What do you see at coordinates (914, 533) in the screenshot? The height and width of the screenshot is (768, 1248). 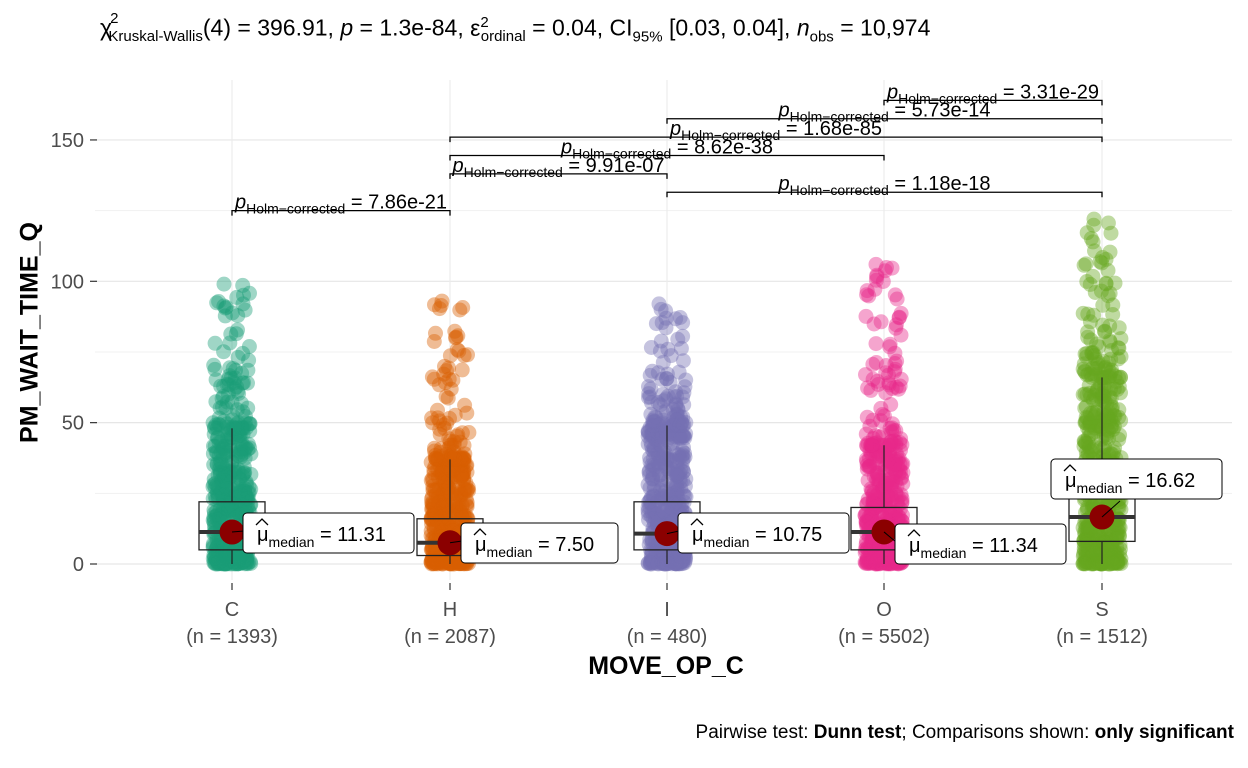 I see `hat-mark` at bounding box center [914, 533].